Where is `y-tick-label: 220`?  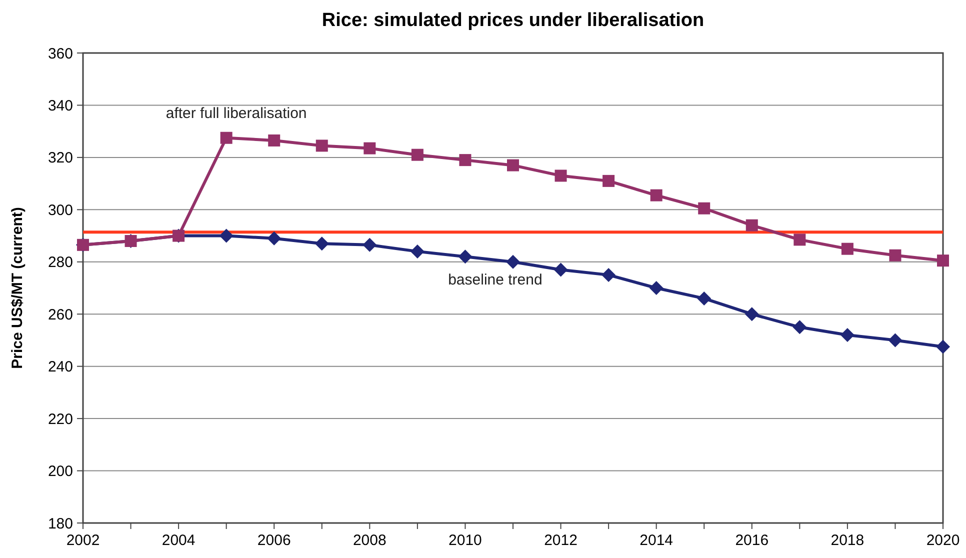 y-tick-label: 220 is located at coordinates (60, 419).